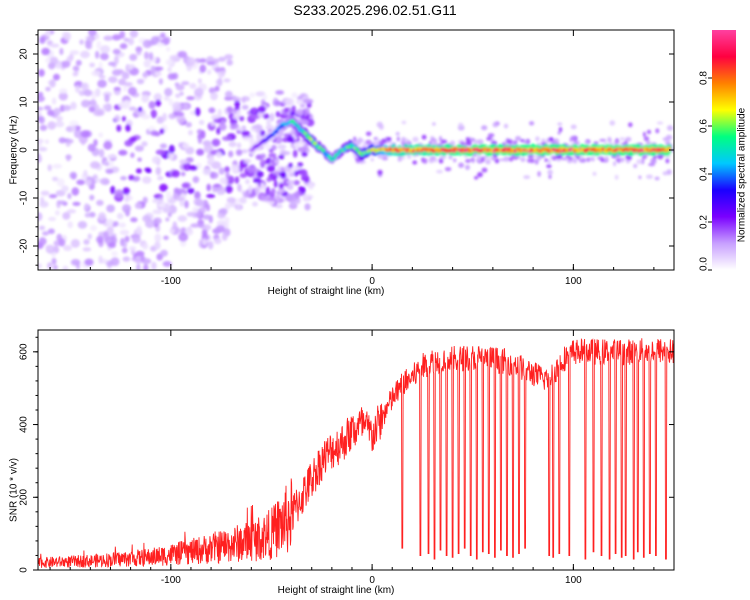  What do you see at coordinates (24, 424) in the screenshot?
I see `y-tick-label: 400` at bounding box center [24, 424].